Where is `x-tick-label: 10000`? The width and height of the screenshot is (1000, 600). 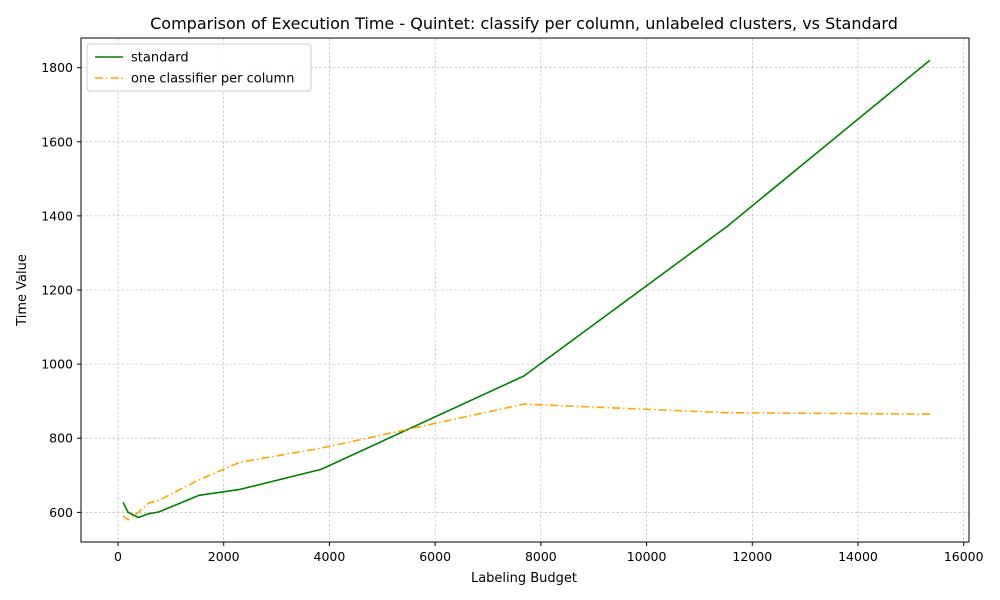
x-tick-label: 10000 is located at coordinates (647, 556).